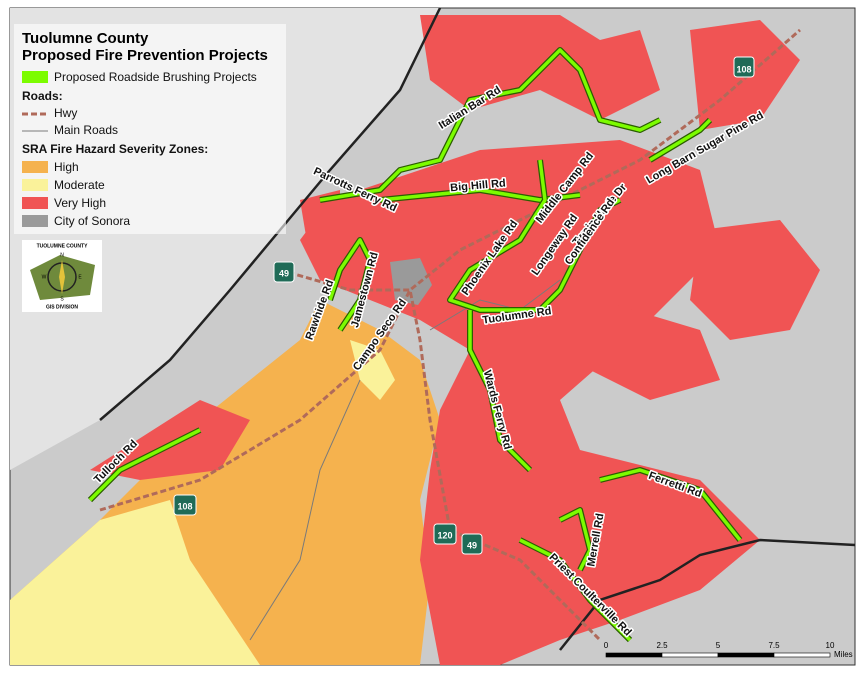 This screenshot has height=675, width=865. I want to click on legend-heading: SRA Fire Hazard Severity Zones:, so click(115, 149).